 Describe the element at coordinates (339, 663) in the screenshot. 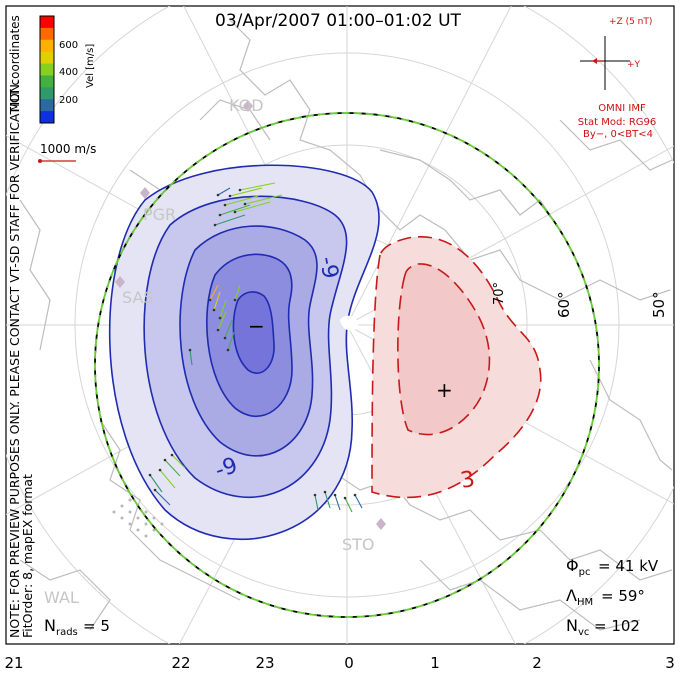

I see `mlt-axis: 21 22 23 0 1 2 3` at that location.